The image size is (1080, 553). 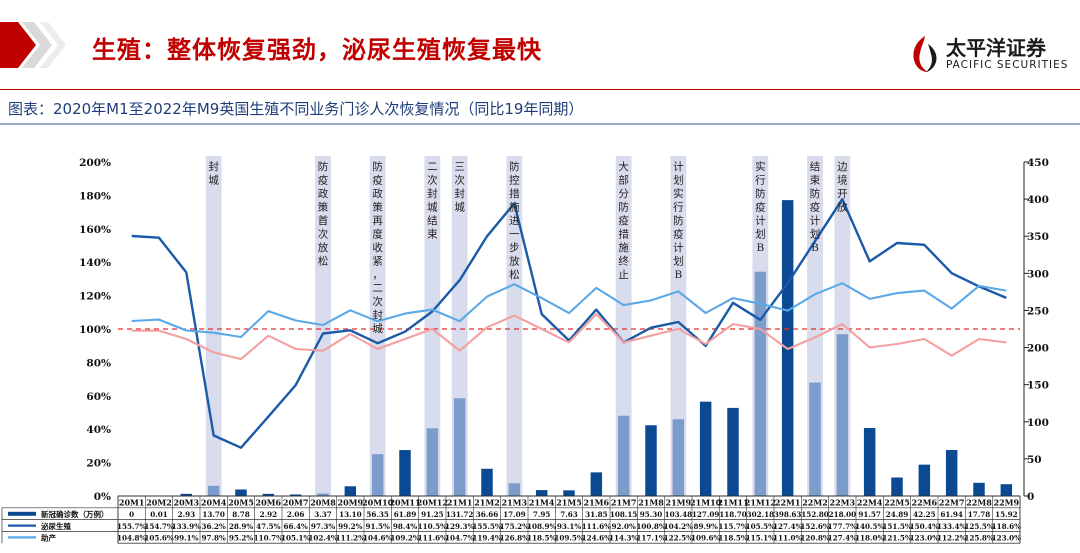 I want to click on bar-22M6, so click(x=924, y=480).